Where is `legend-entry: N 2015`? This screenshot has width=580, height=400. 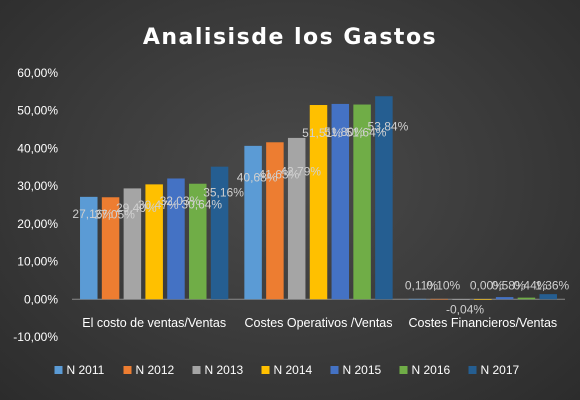
legend-entry: N 2015 is located at coordinates (362, 370).